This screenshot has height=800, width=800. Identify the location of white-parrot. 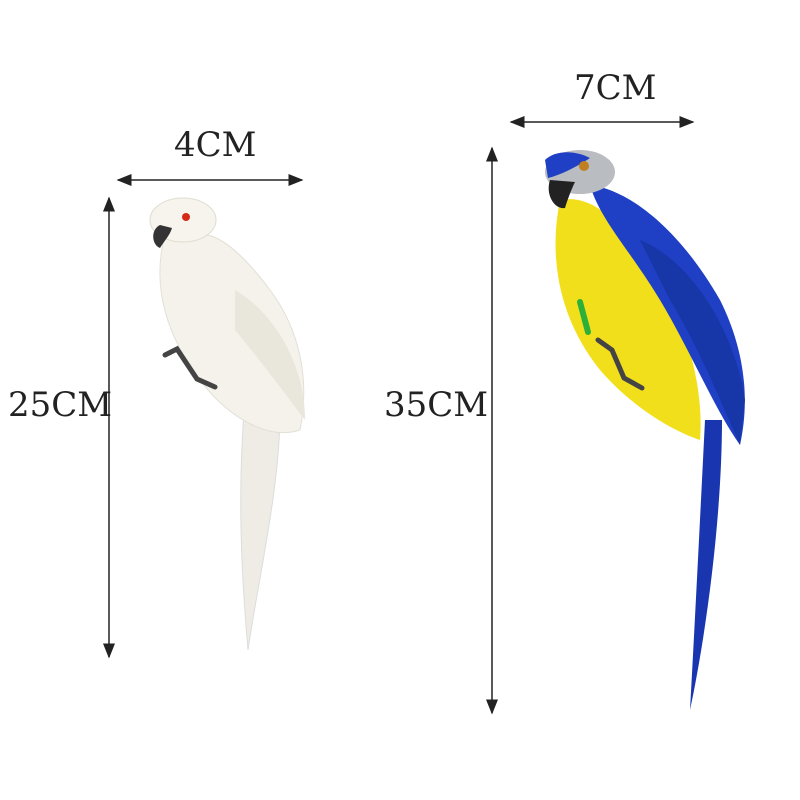
(227, 424).